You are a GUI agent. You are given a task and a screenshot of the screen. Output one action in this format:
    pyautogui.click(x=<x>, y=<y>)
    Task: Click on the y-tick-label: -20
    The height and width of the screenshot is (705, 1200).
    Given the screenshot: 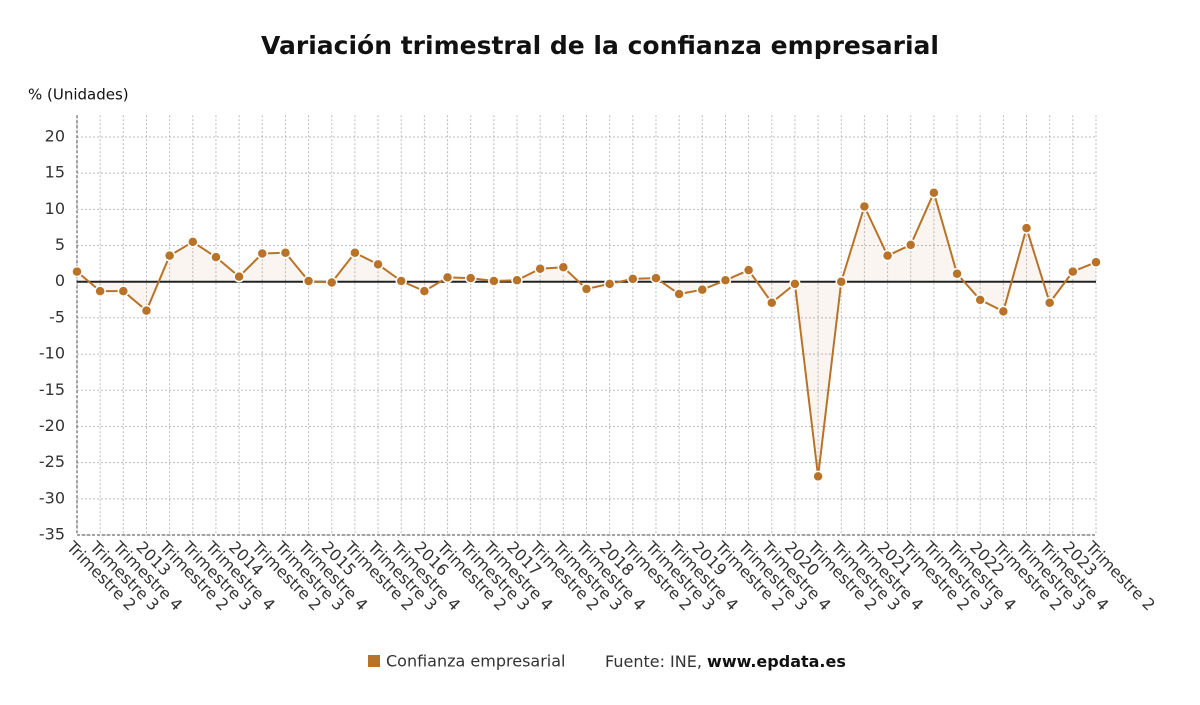 What is the action you would take?
    pyautogui.click(x=52, y=425)
    